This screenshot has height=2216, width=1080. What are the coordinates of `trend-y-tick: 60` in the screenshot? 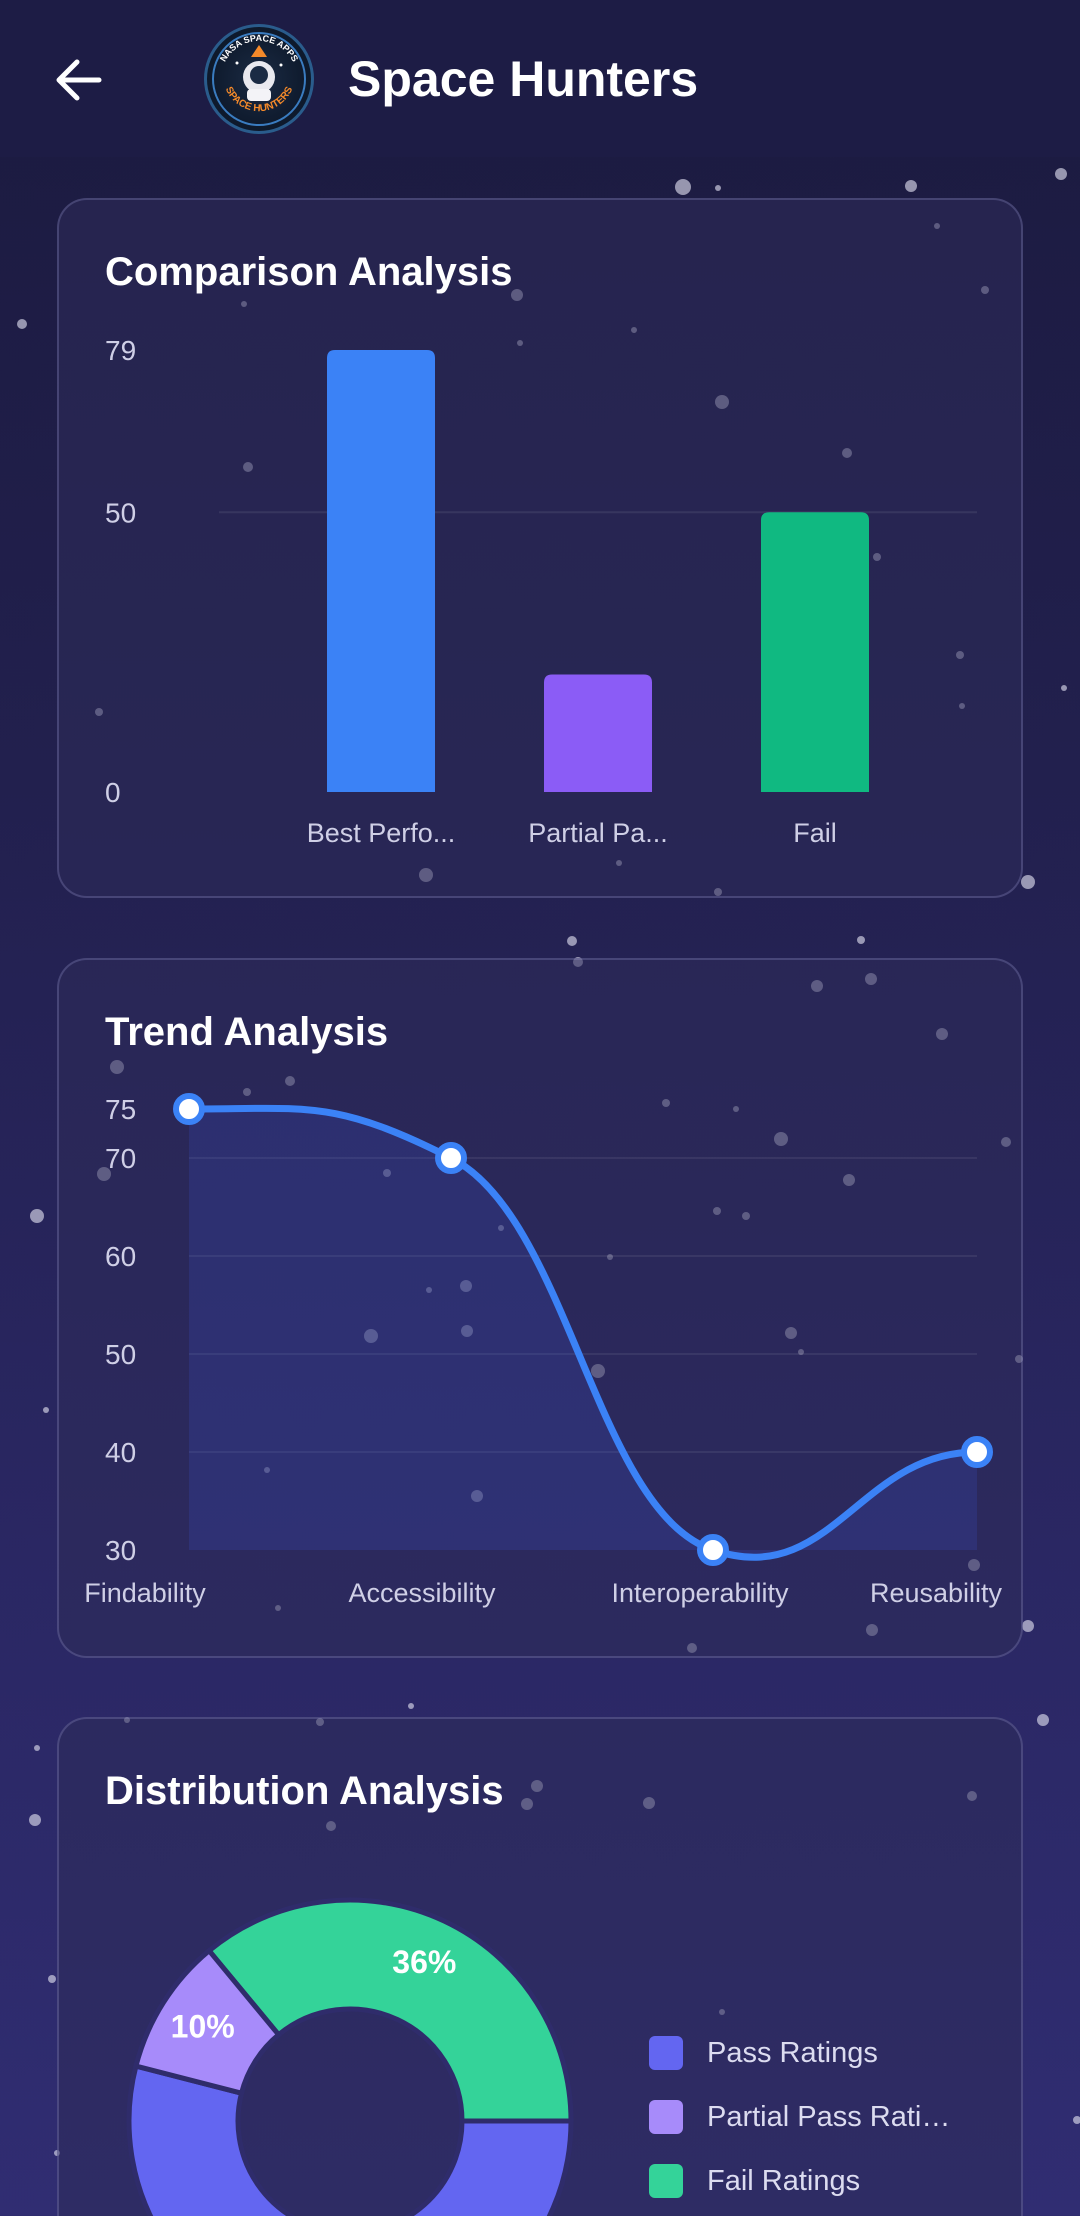 It's located at (120, 1256).